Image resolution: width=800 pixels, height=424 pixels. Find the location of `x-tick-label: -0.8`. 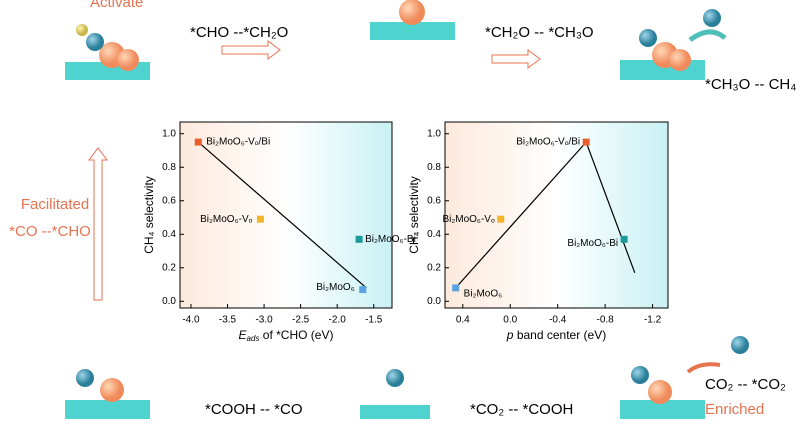

x-tick-label: -0.8 is located at coordinates (606, 320).